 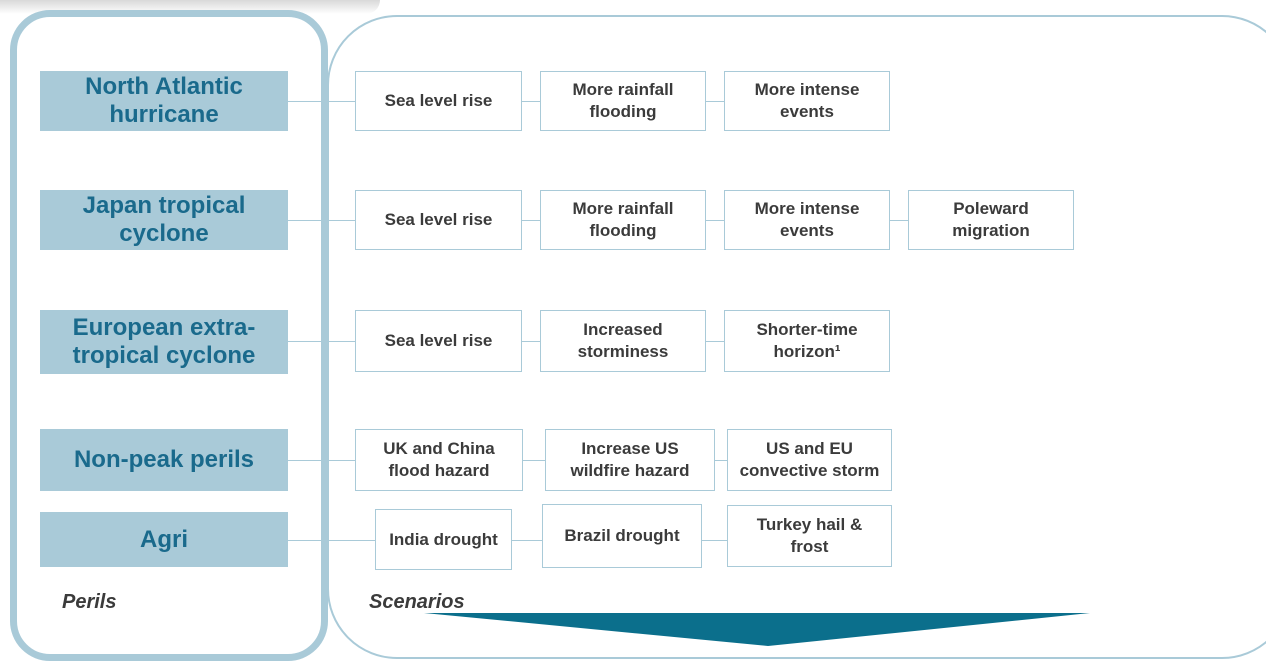 I want to click on scenario-label: India drought, so click(x=443, y=539).